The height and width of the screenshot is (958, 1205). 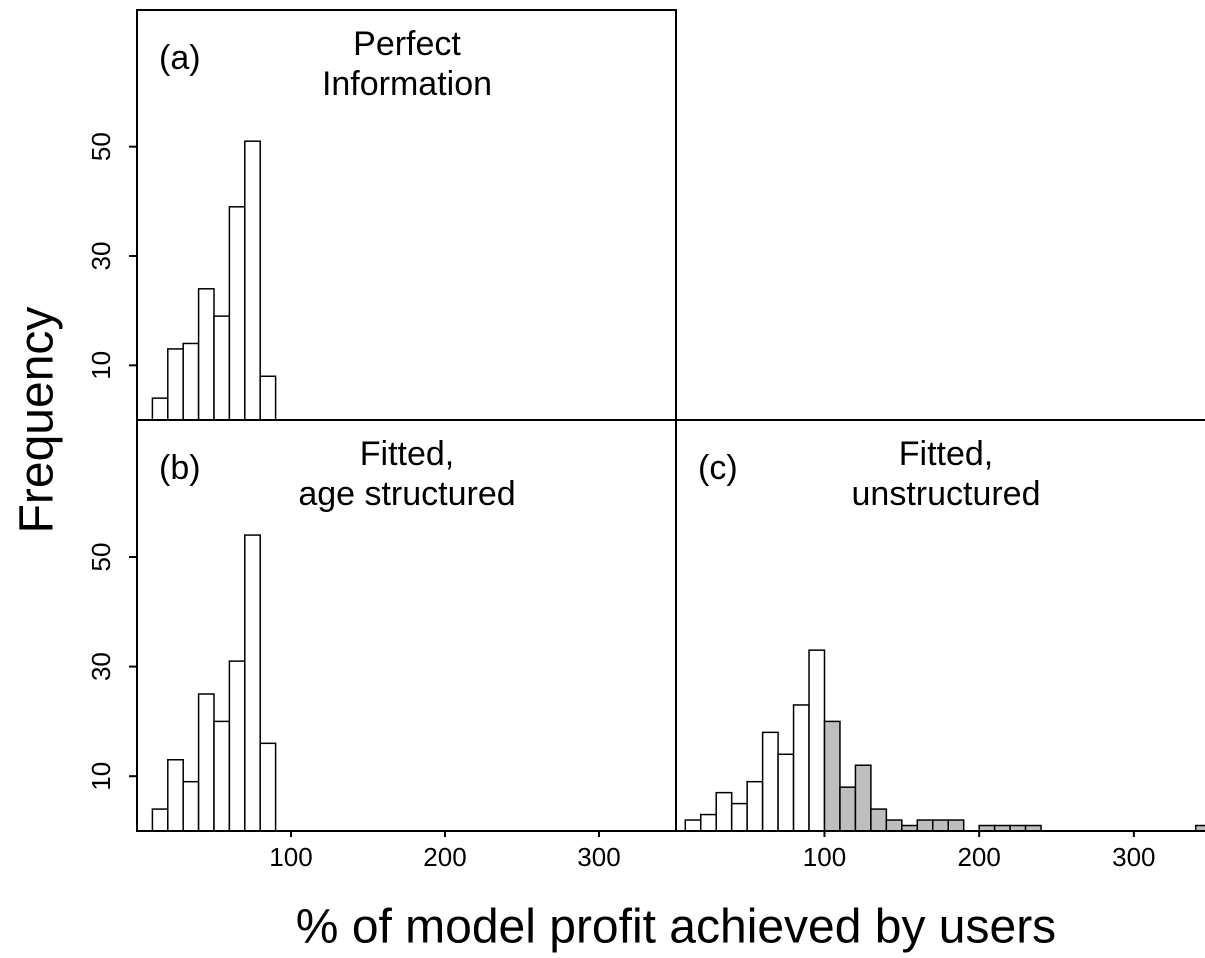 I want to click on panel-label: (b), so click(x=180, y=468).